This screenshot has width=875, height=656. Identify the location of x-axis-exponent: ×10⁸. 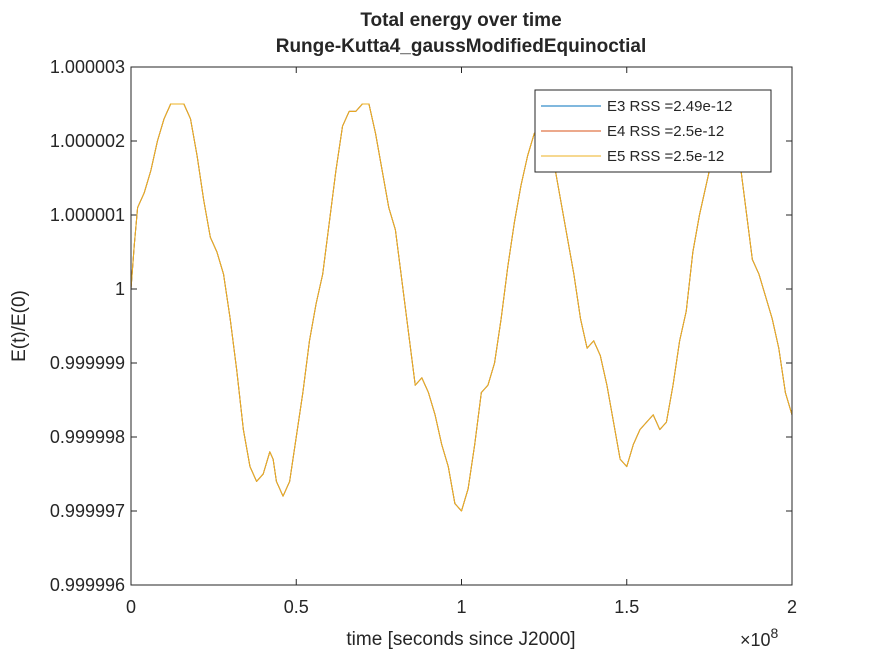
(759, 637).